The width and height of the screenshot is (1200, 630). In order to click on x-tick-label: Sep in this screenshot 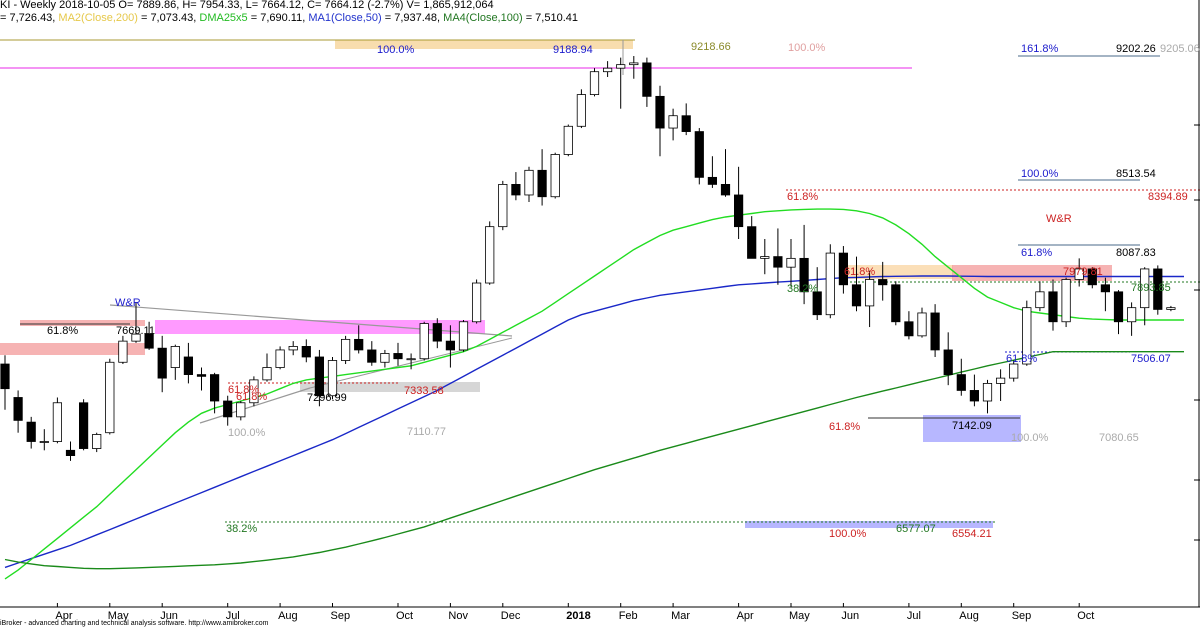, I will do `click(1022, 616)`.